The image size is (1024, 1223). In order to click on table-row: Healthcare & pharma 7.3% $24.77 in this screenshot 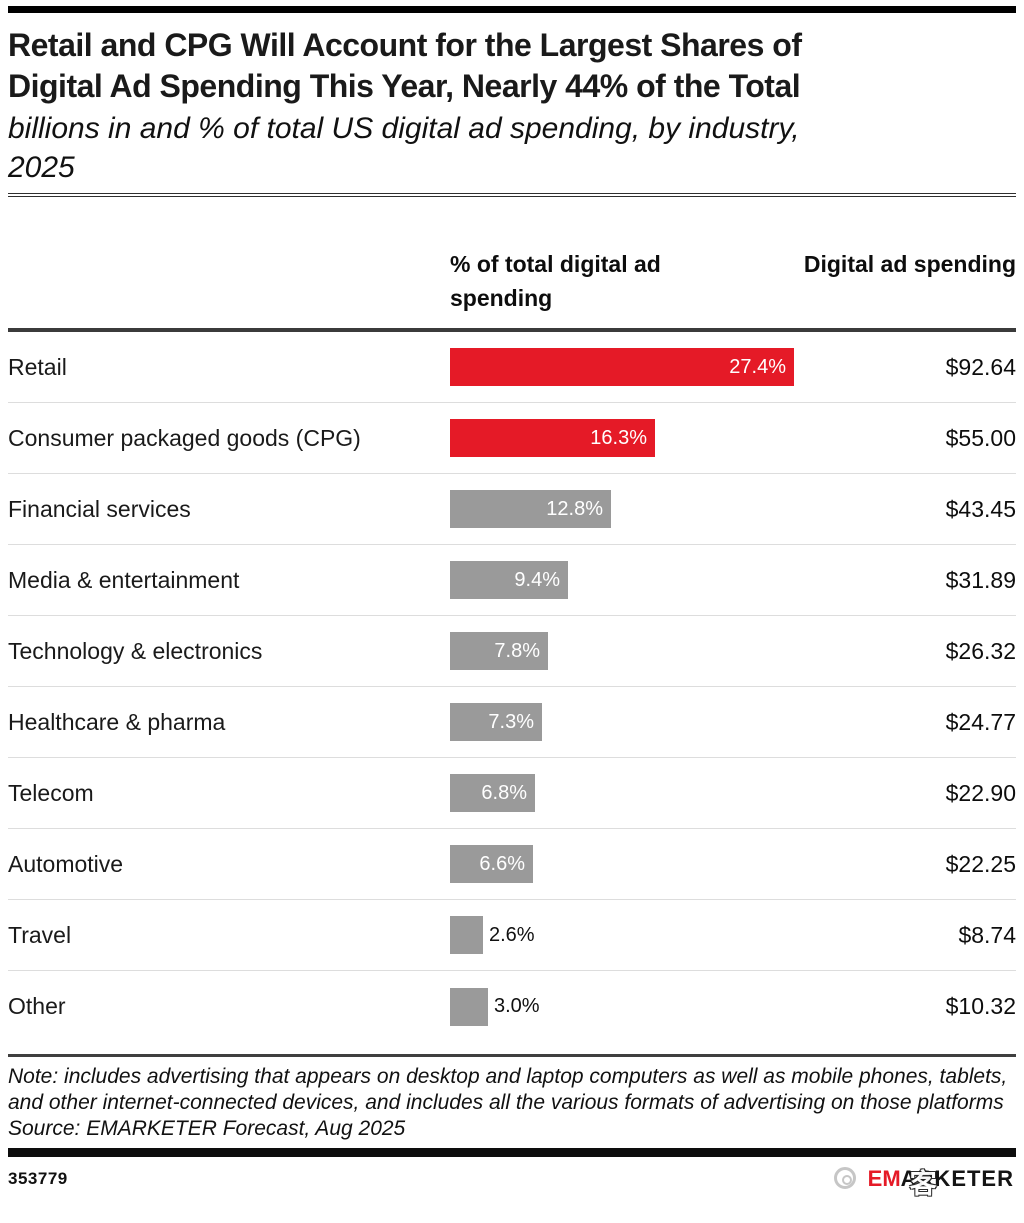, I will do `click(512, 722)`.